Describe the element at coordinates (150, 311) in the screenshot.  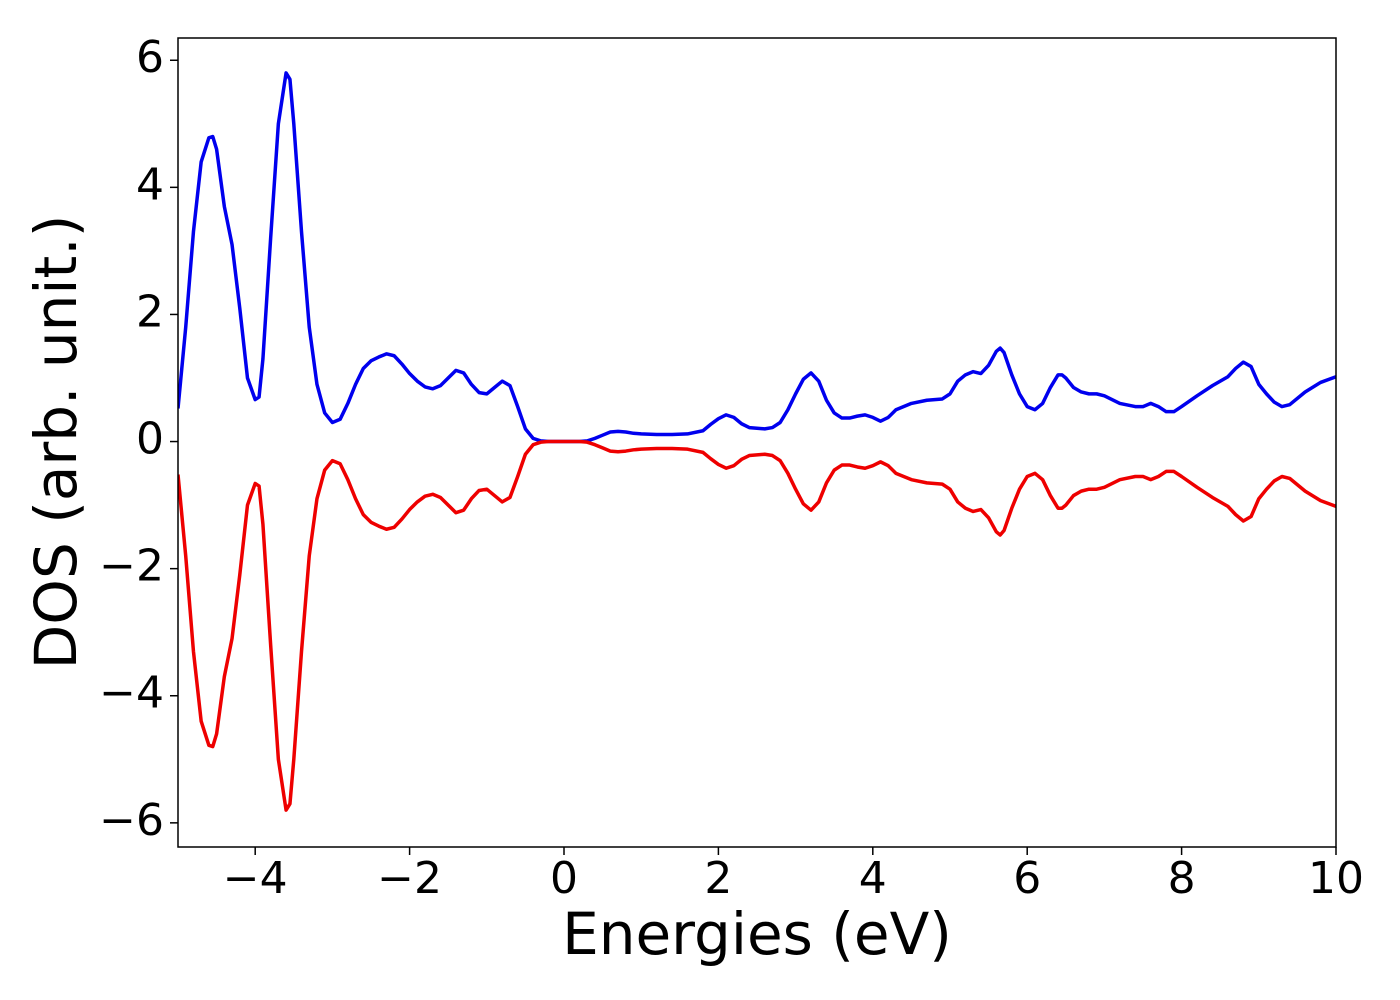
I see `y-tick-label: 2` at that location.